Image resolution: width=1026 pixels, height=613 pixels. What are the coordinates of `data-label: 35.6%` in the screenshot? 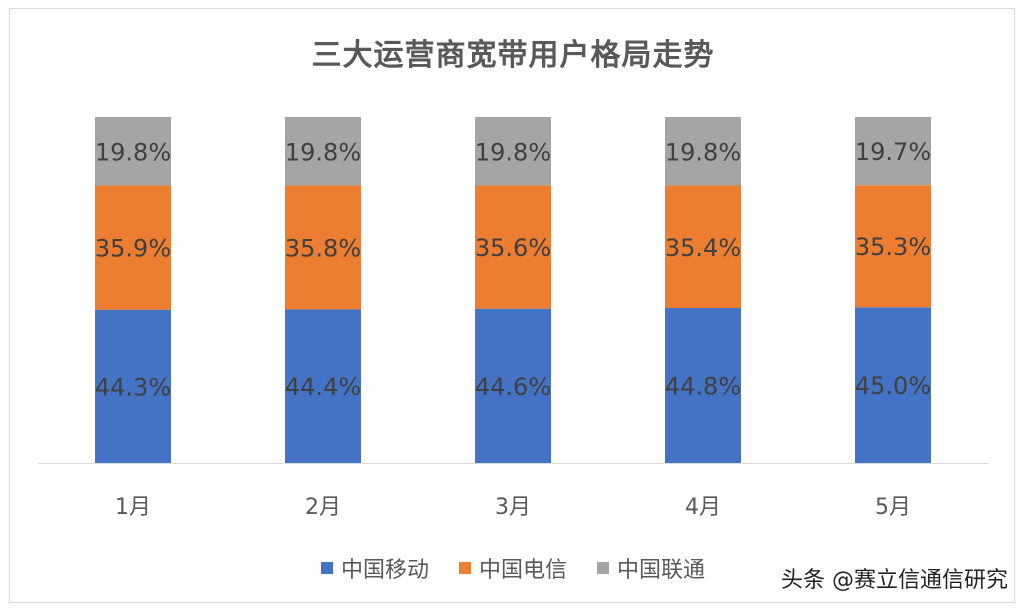 It's located at (513, 248).